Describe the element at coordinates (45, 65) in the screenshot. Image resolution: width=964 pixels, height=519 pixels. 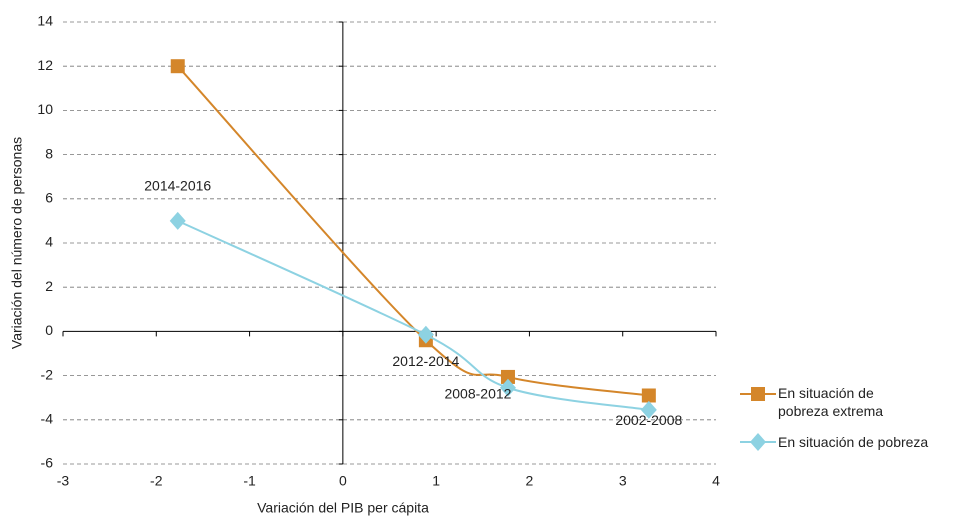
I see `y-tick-label: 12` at that location.